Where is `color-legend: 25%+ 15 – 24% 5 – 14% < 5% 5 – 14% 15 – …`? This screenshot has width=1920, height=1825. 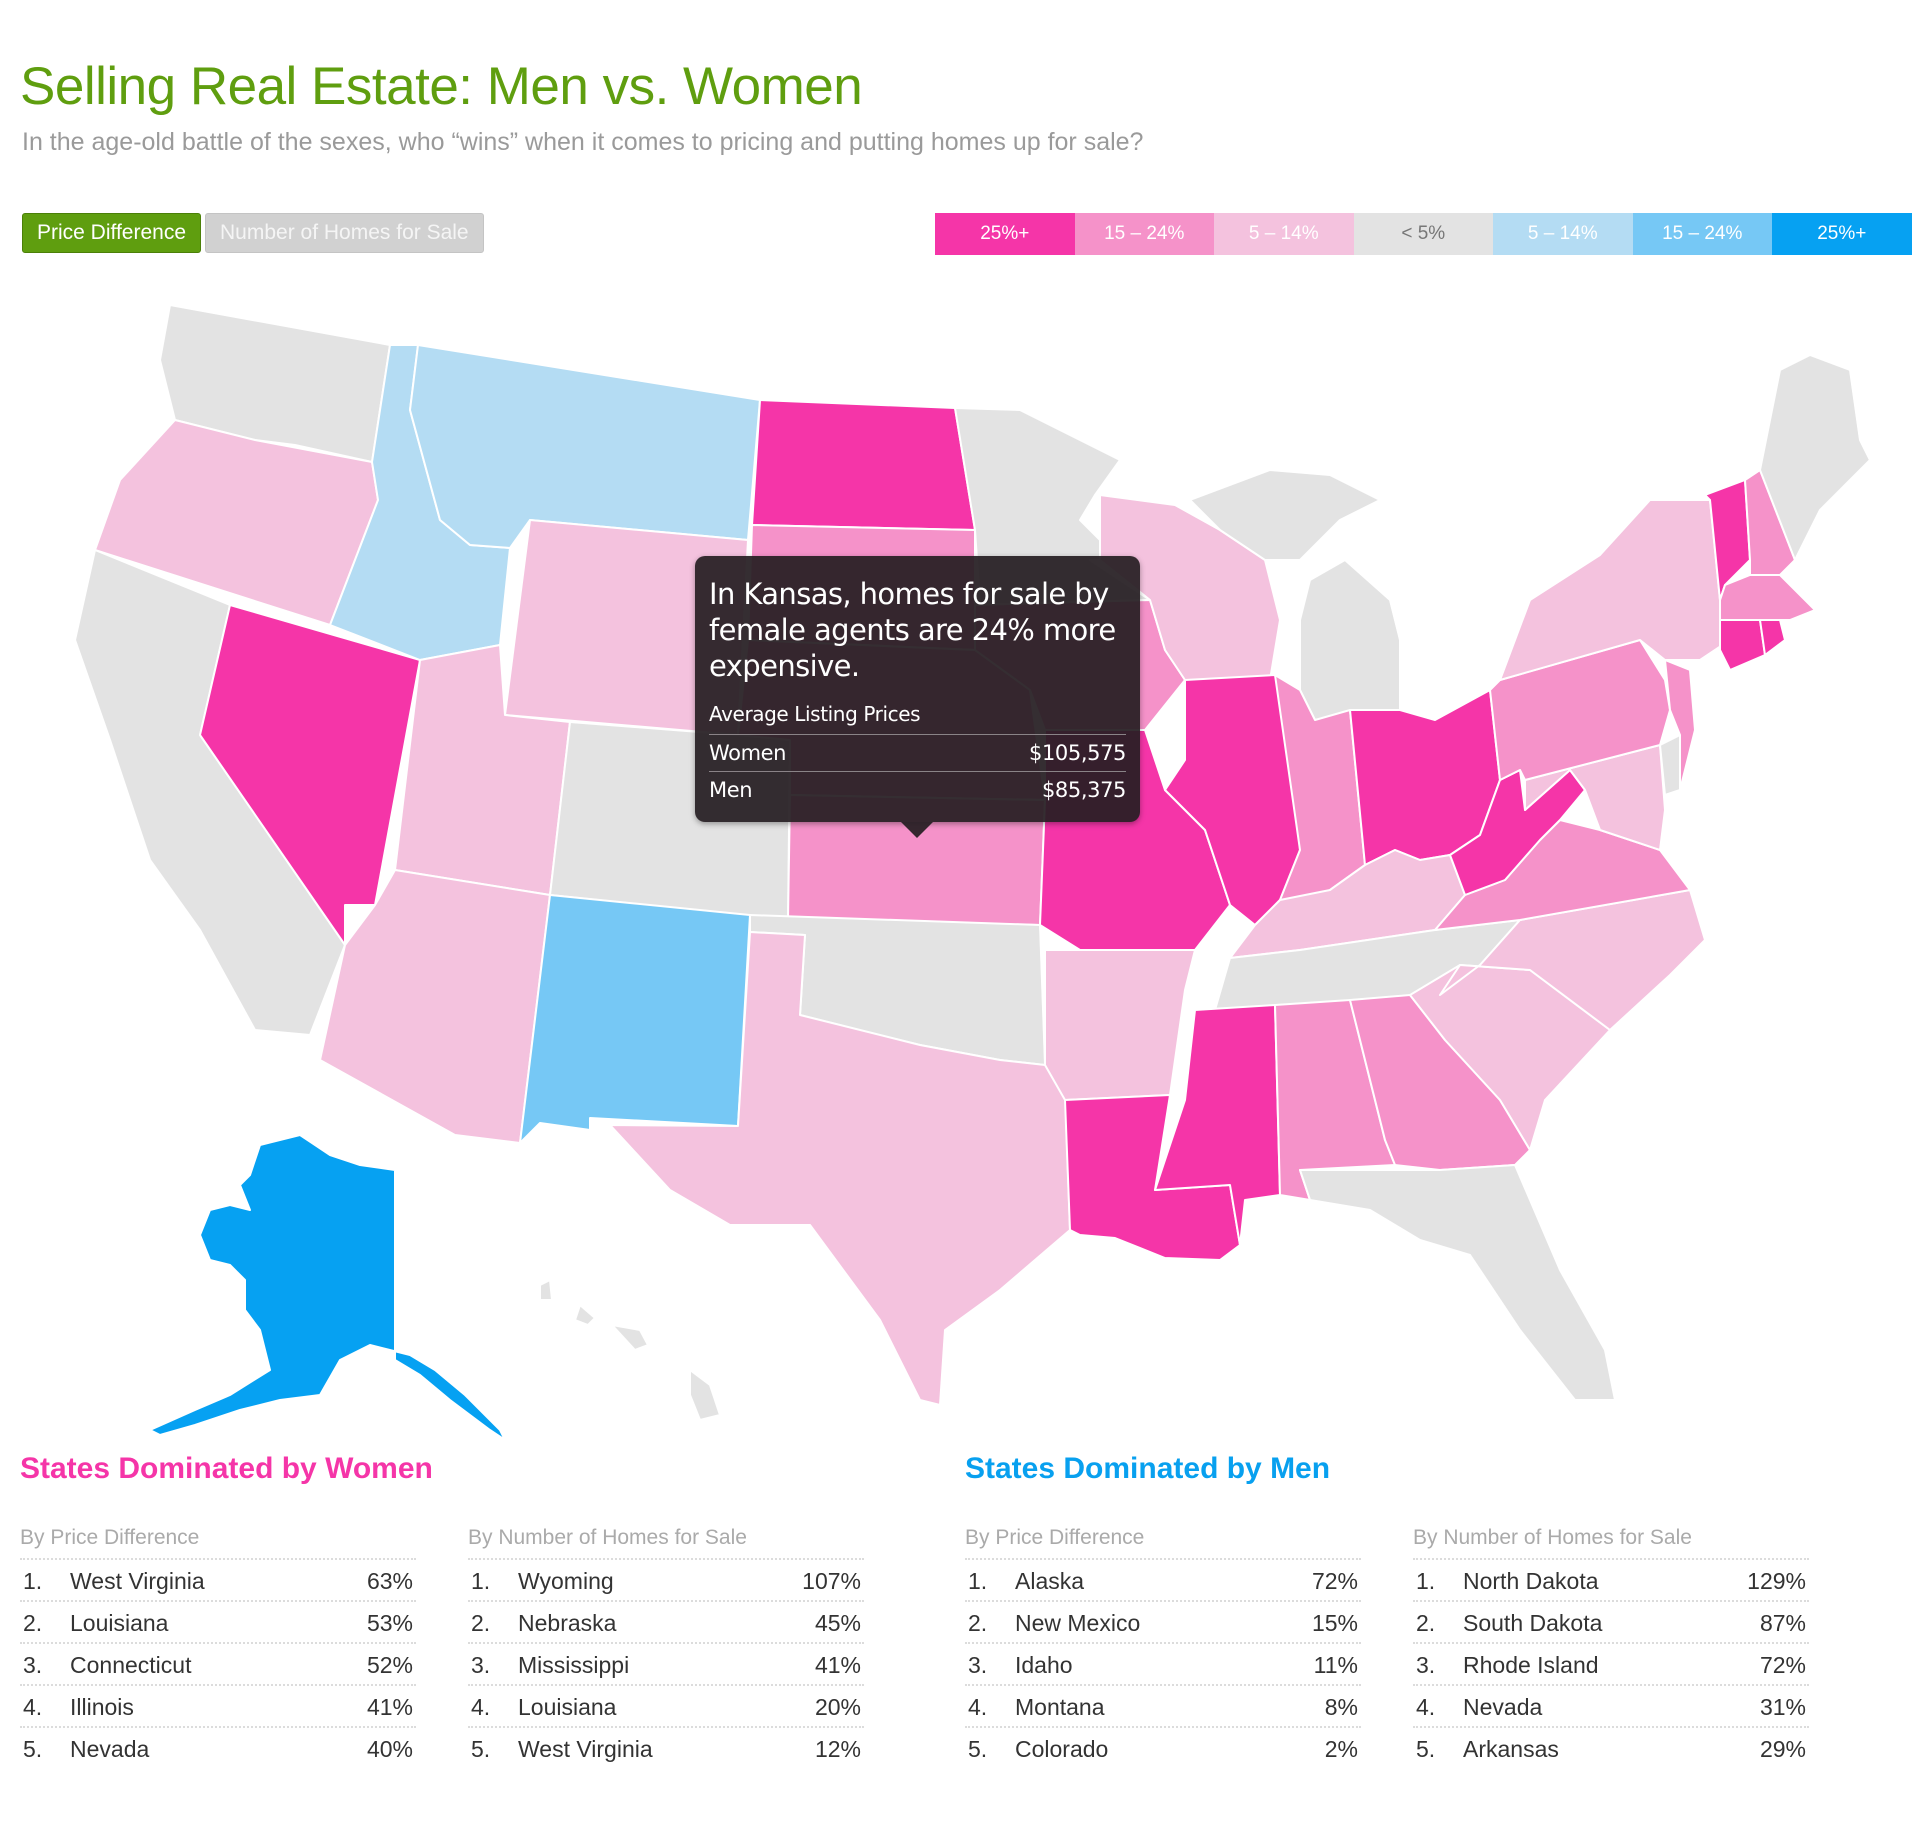
color-legend: 25%+ 15 – 24% 5 – 14% < 5% 5 – 14% 15 – … is located at coordinates (1423, 234).